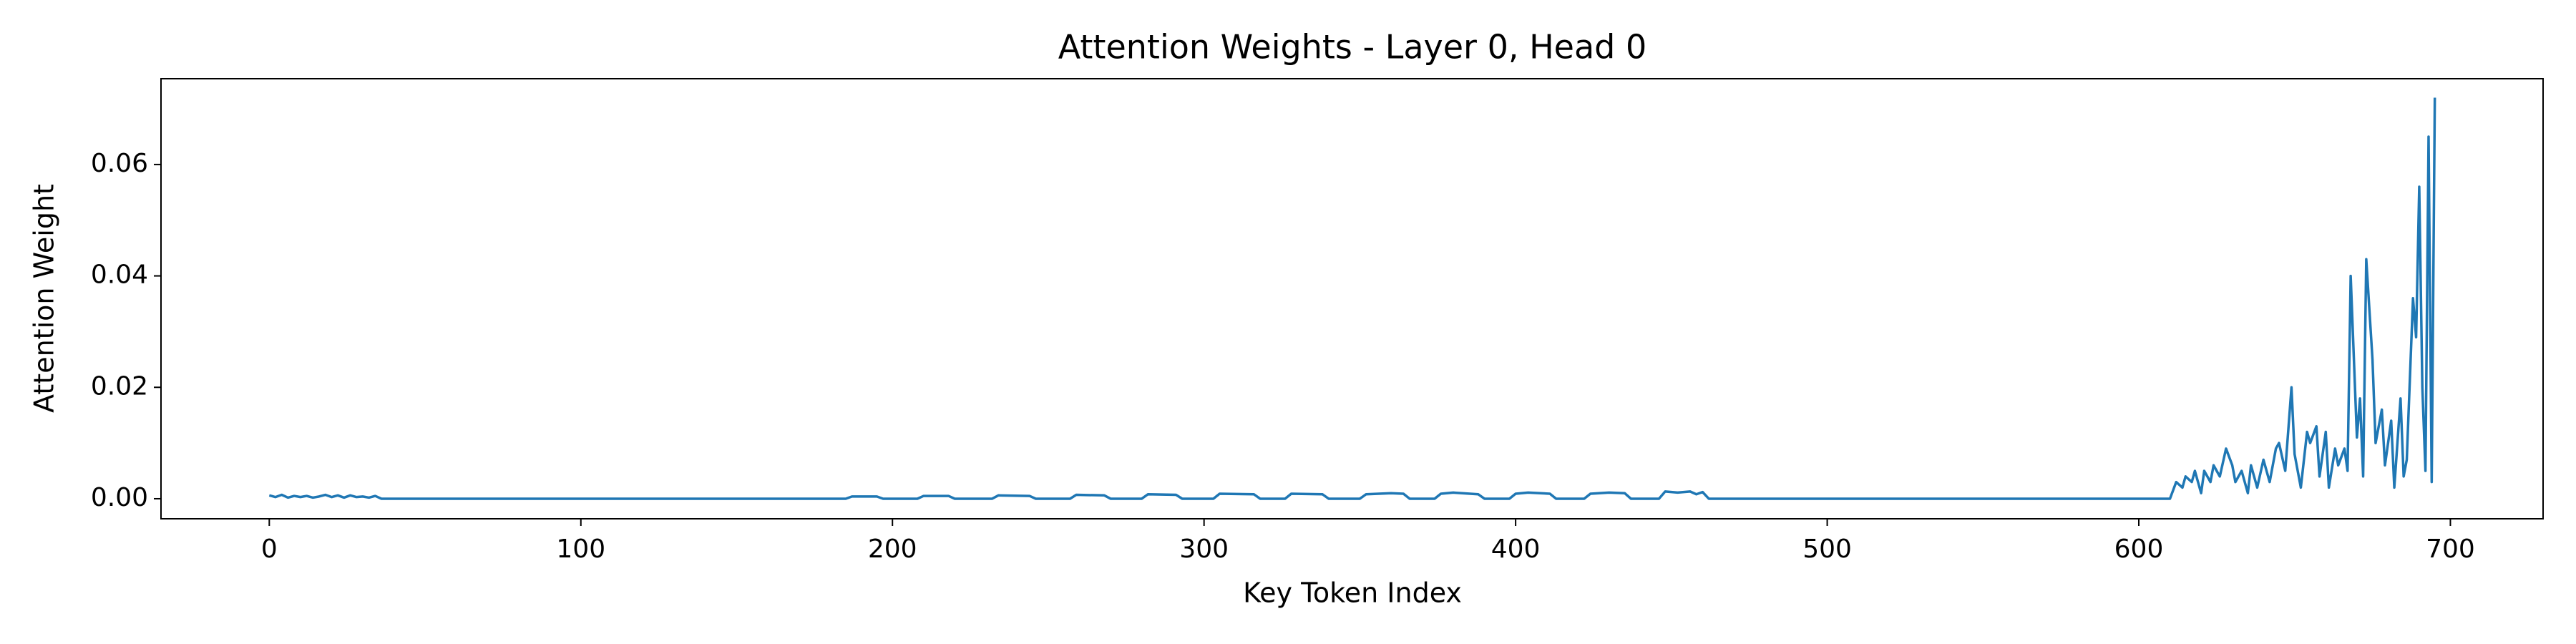 Image resolution: width=2576 pixels, height=644 pixels. Describe the element at coordinates (1352, 593) in the screenshot. I see `x-axis-label: Key Token Index` at that location.